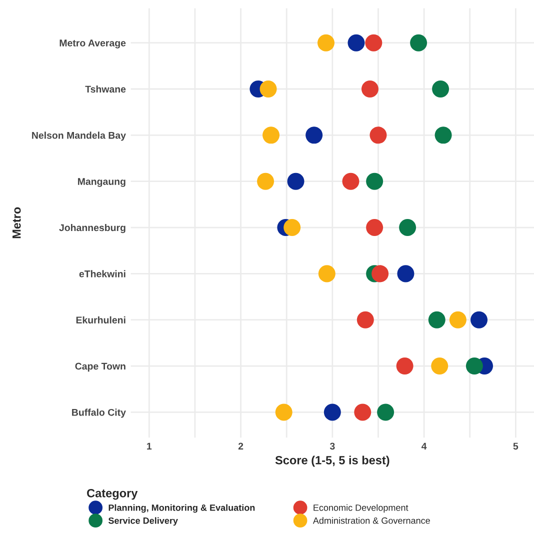 This screenshot has width=534, height=547. I want to click on legend-label: Economic Development, so click(361, 508).